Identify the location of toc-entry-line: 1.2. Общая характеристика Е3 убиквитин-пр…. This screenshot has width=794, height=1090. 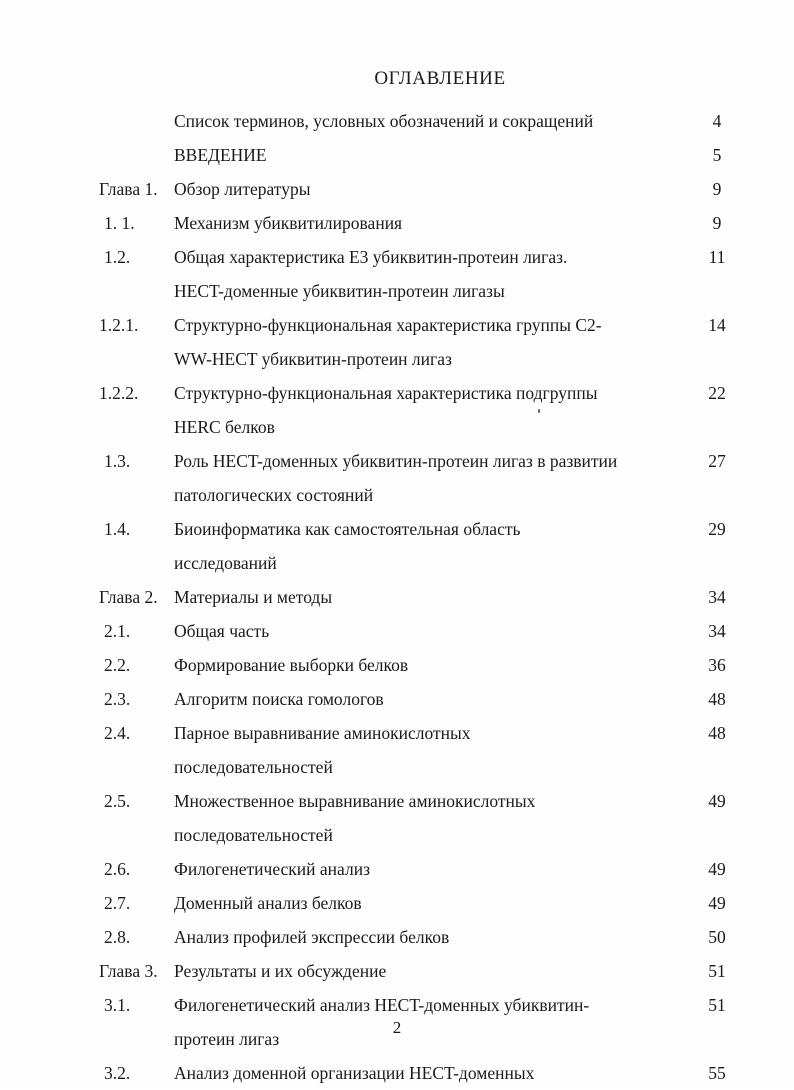
(397, 257).